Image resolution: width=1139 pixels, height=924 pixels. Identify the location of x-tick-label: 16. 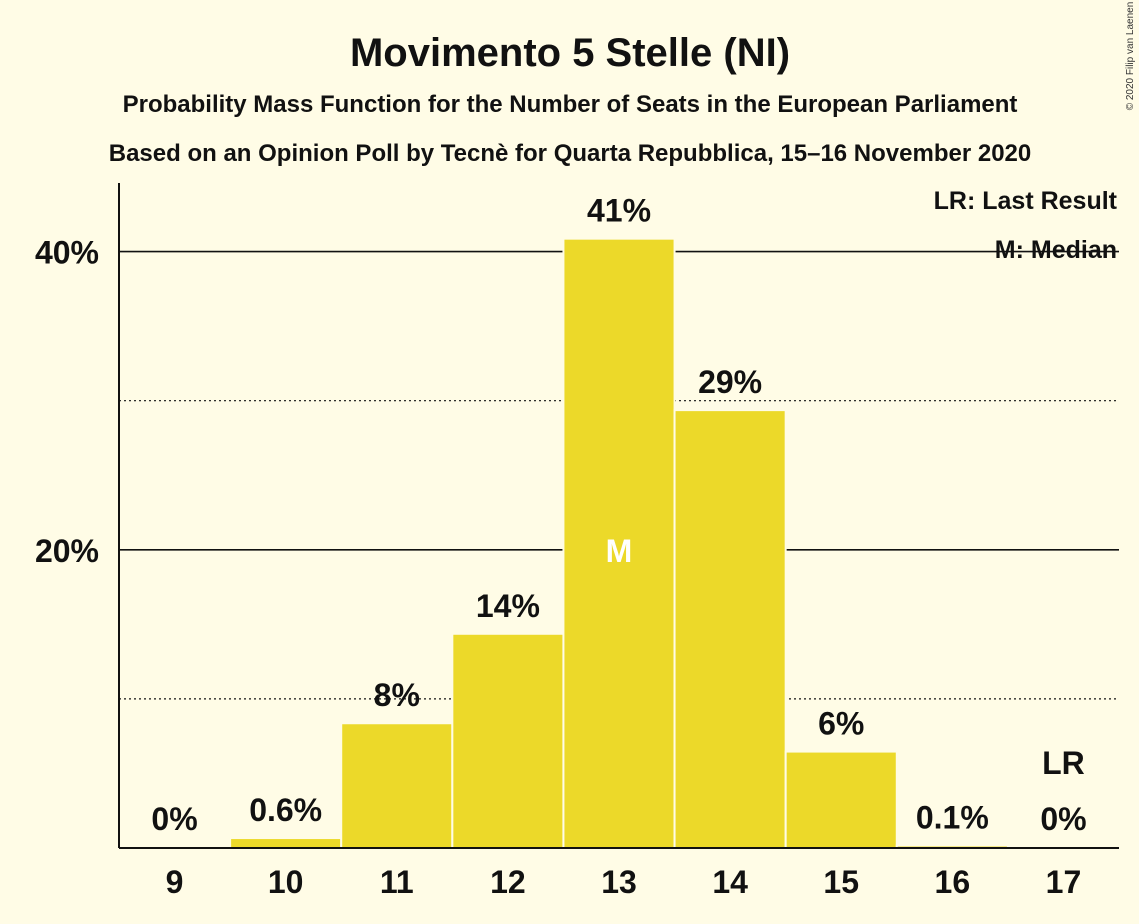
(953, 882).